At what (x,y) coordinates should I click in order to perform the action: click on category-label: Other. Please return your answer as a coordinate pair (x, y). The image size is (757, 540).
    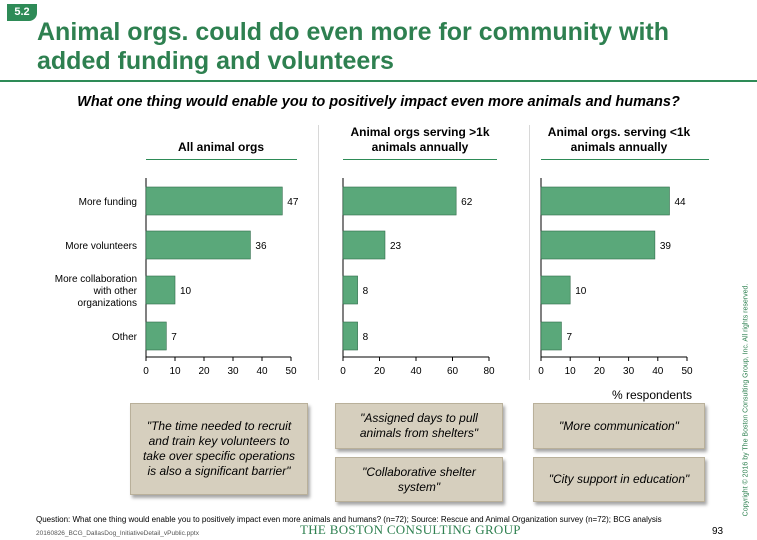
    Looking at the image, I should click on (125, 337).